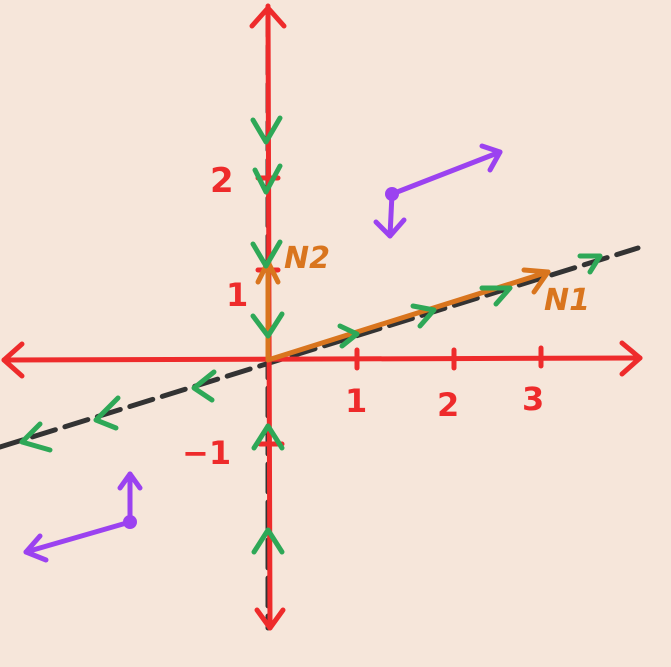  I want to click on sample-point-upper, so click(392, 194).